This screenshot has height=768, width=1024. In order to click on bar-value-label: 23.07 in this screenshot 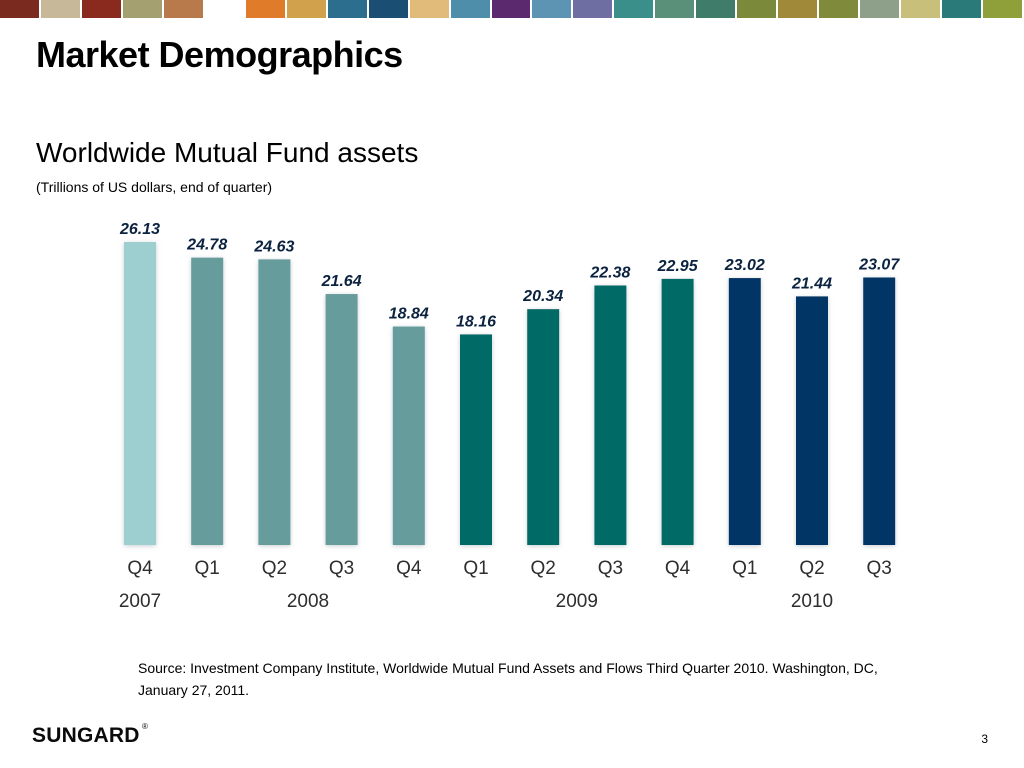, I will do `click(879, 264)`.